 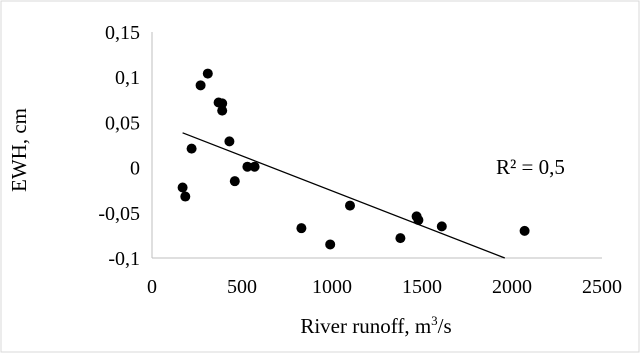 I want to click on x-tick-labels: 0 500 1000 1500 2000 2500, so click(x=384, y=287).